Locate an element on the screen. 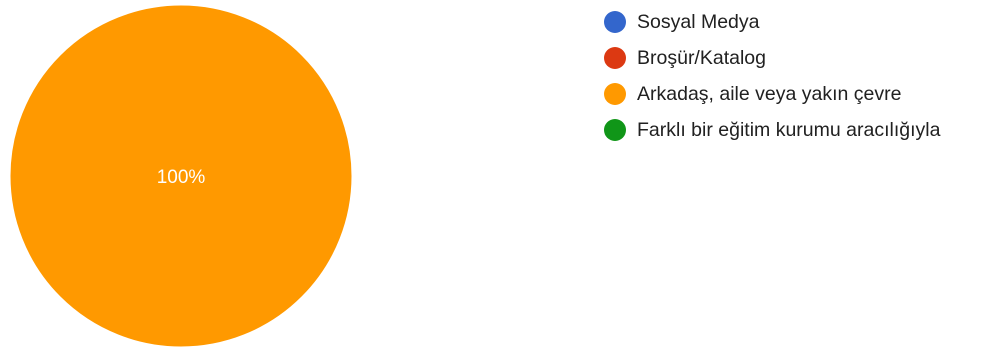 The height and width of the screenshot is (349, 1002). legend-label-sosyal-medya: Sosyal Medya is located at coordinates (698, 21).